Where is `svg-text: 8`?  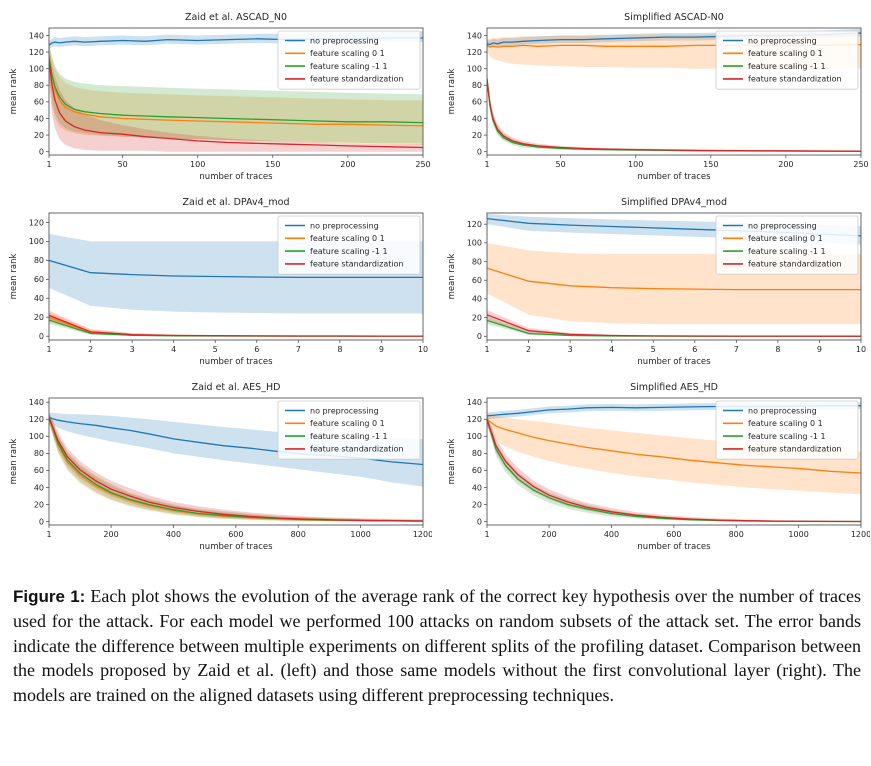 svg-text: 8 is located at coordinates (339, 349).